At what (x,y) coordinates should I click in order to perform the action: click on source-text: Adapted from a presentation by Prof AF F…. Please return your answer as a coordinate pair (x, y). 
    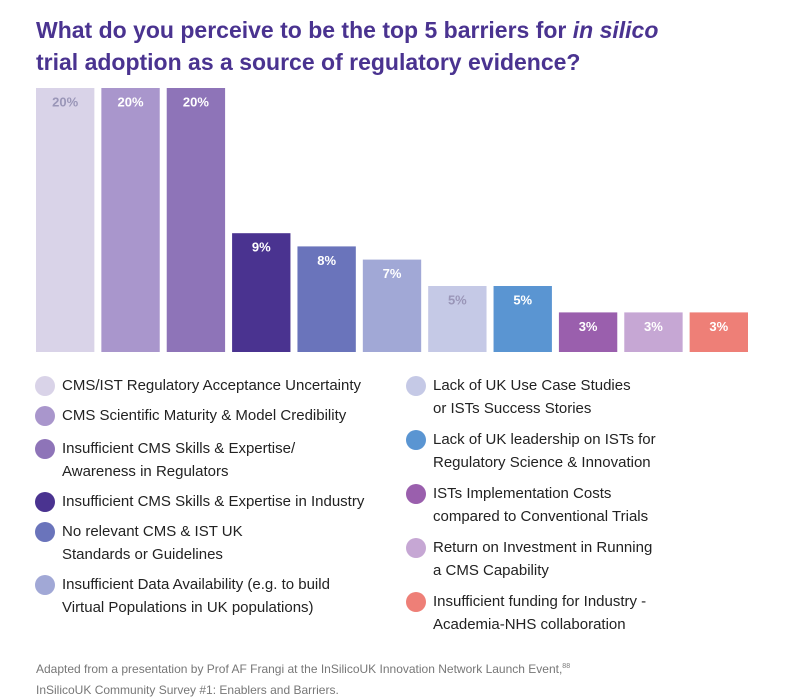
    Looking at the image, I should click on (299, 669).